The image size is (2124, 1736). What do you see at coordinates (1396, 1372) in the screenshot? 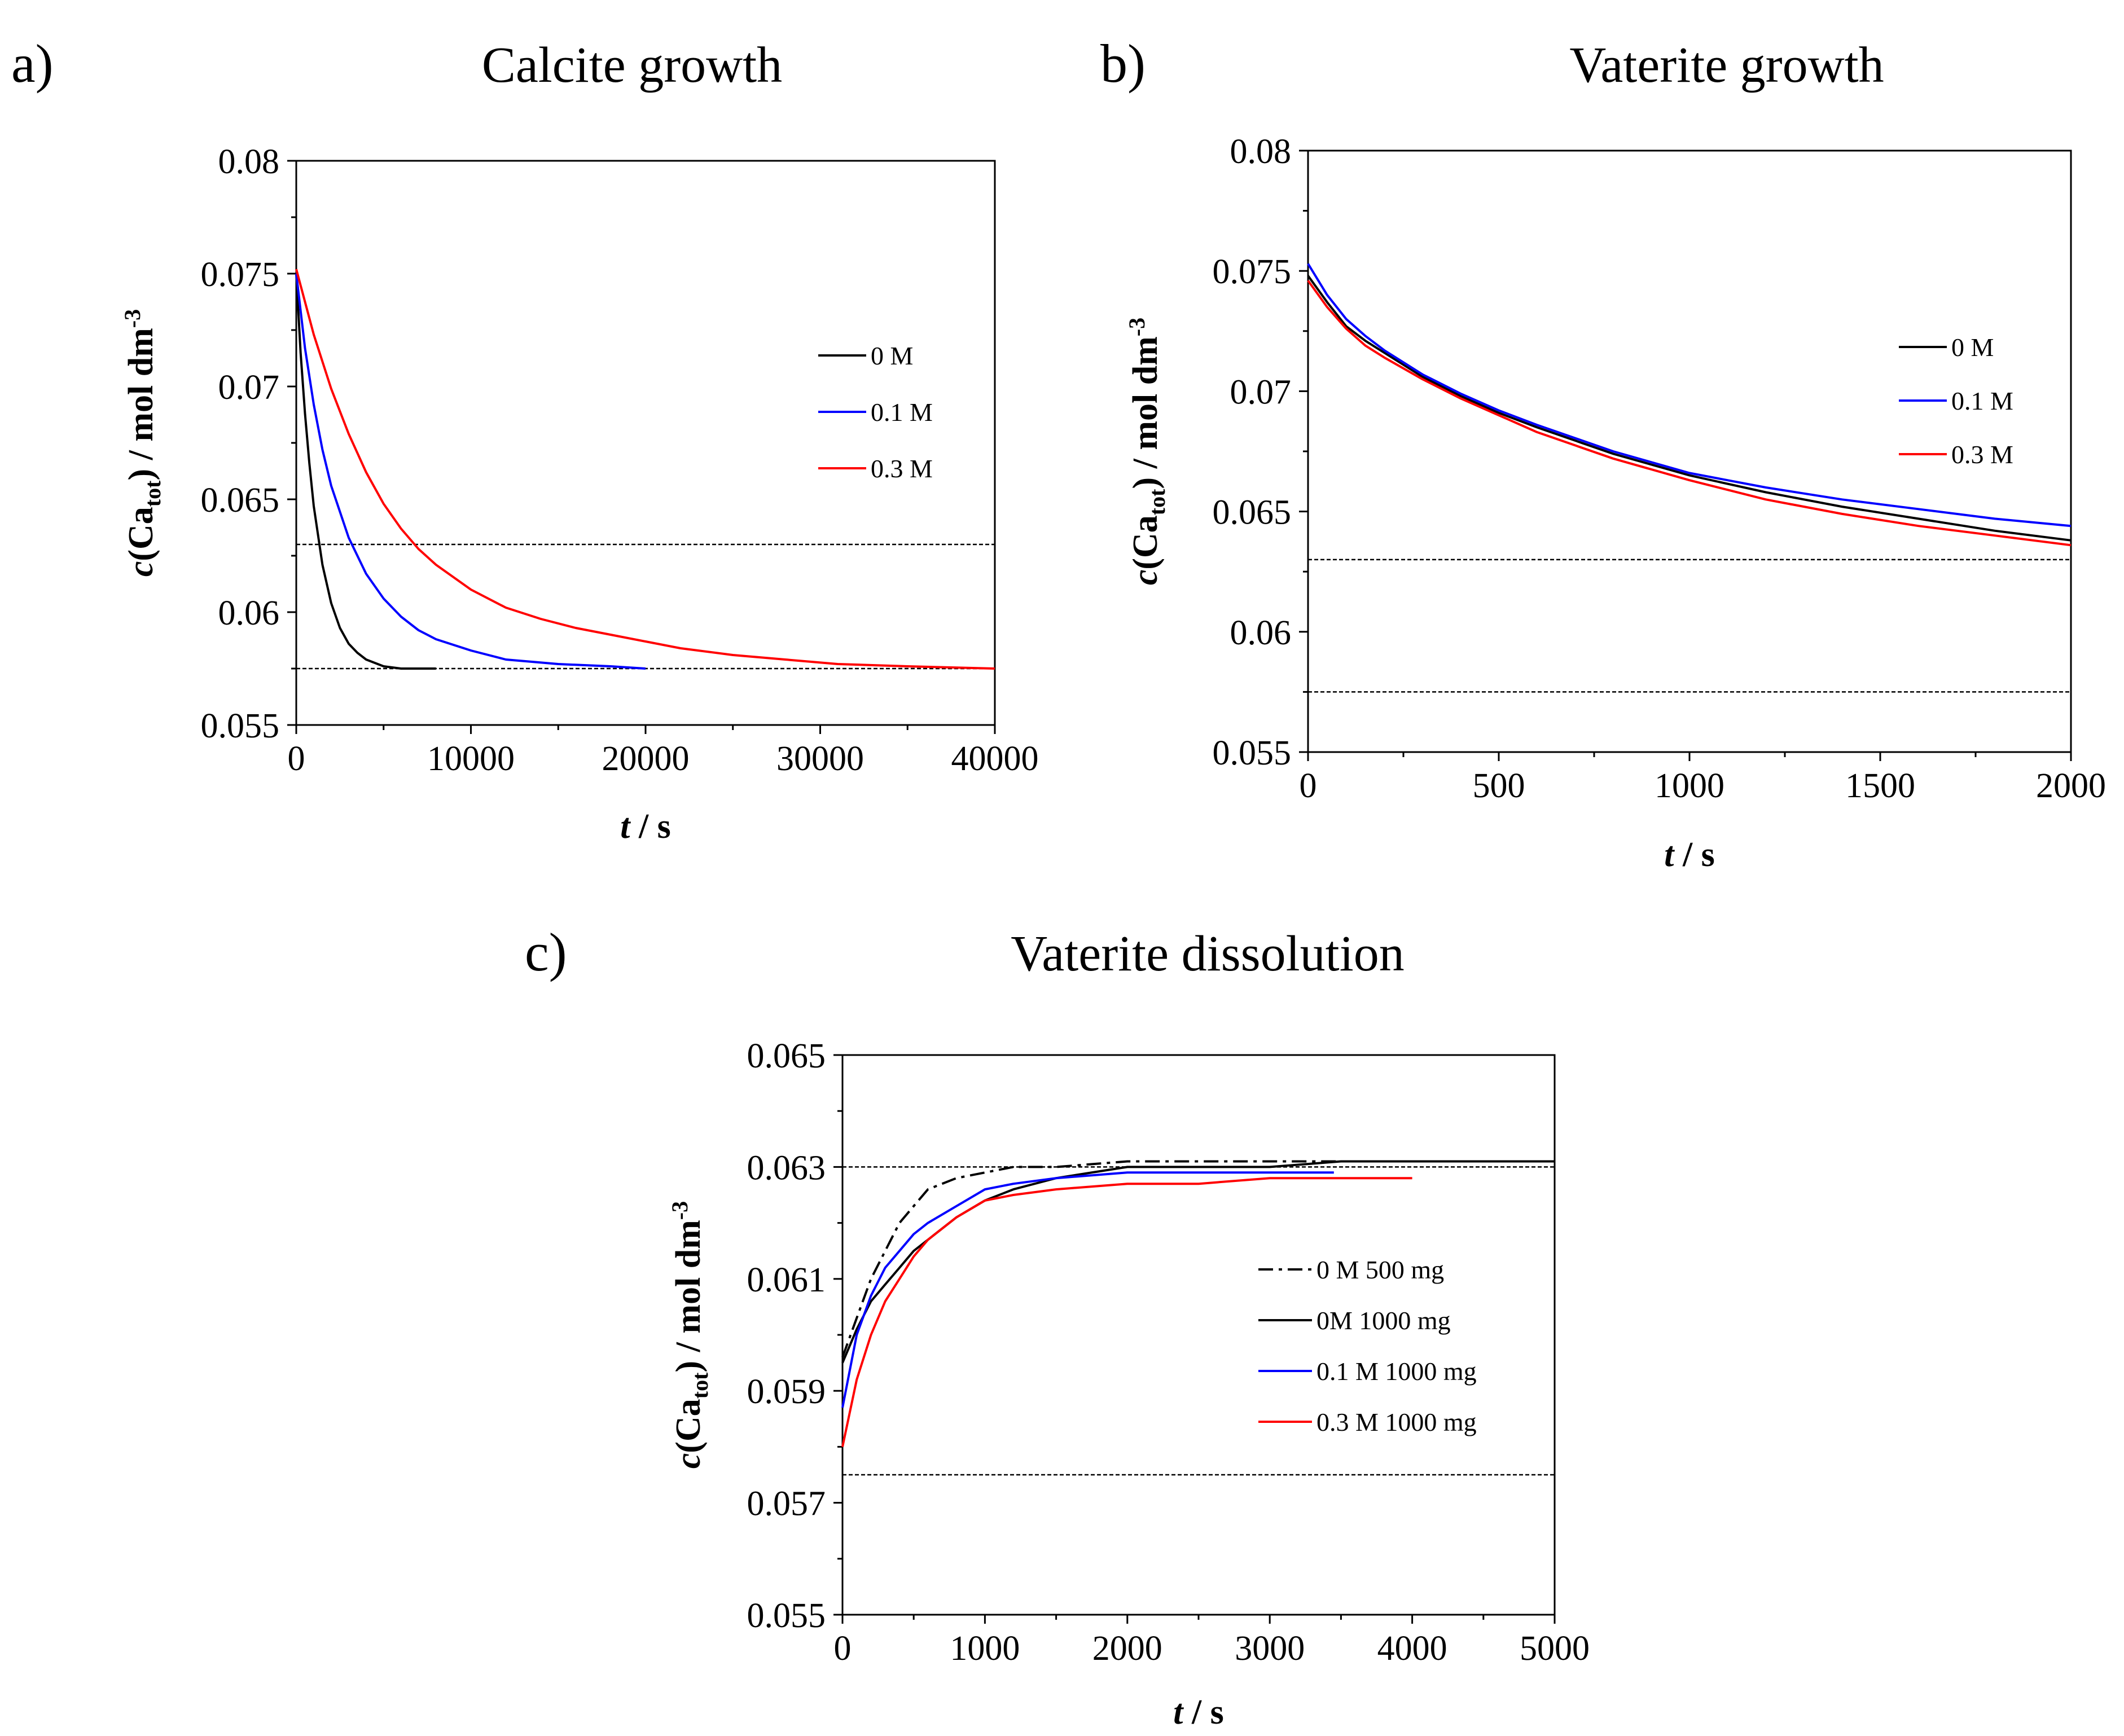
I see `legend-label-0-1-m-1000-mg: 0.1 M 1000 mg` at bounding box center [1396, 1372].